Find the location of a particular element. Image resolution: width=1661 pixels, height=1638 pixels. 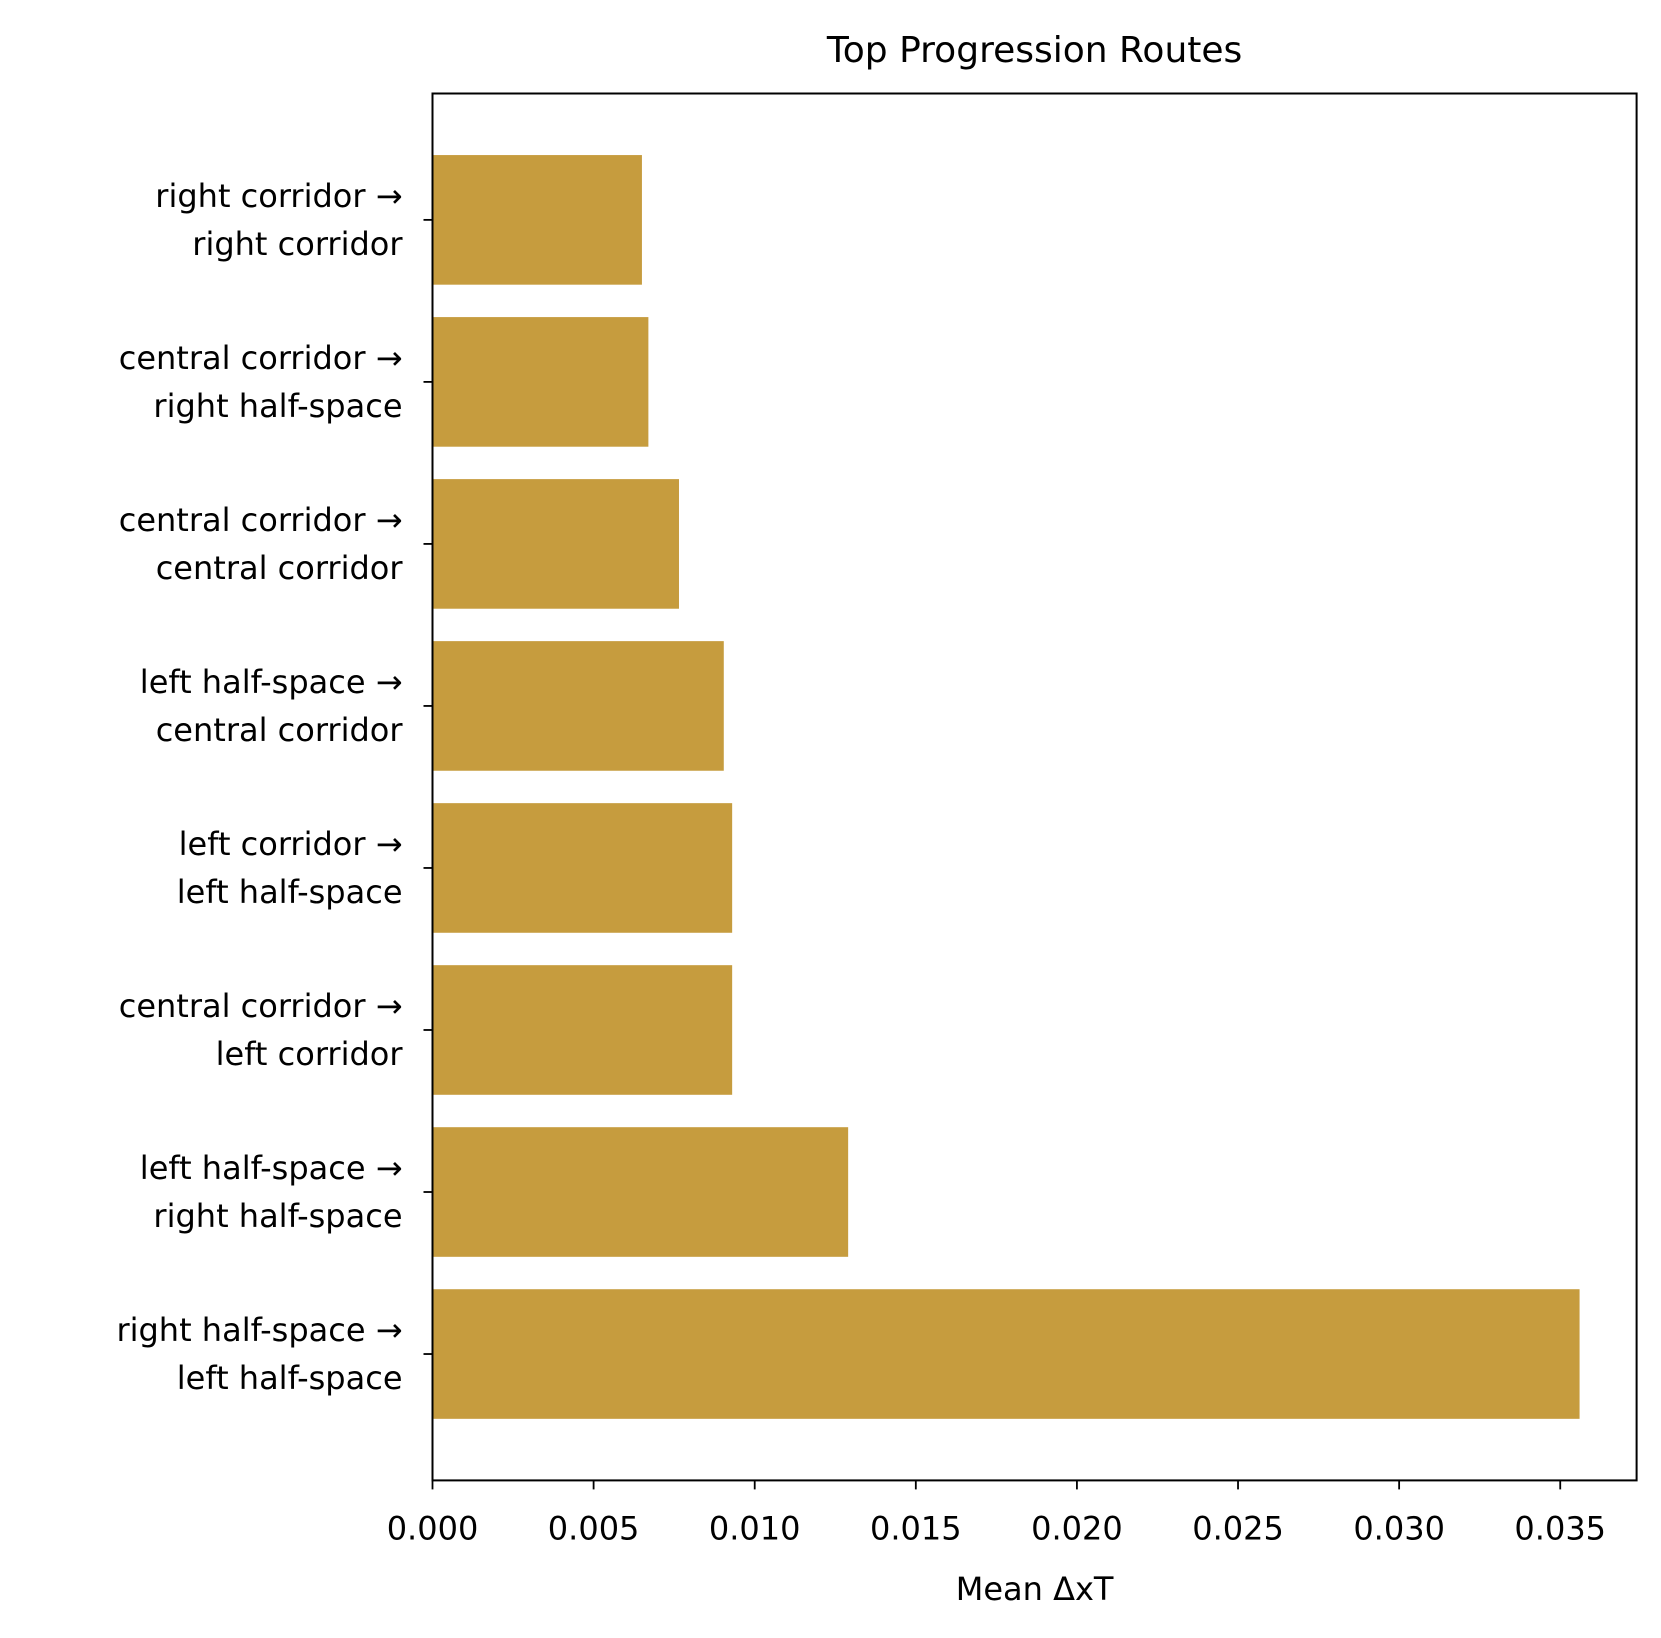

y-tick-label: left corridor → left half-space is located at coordinates (289, 867).